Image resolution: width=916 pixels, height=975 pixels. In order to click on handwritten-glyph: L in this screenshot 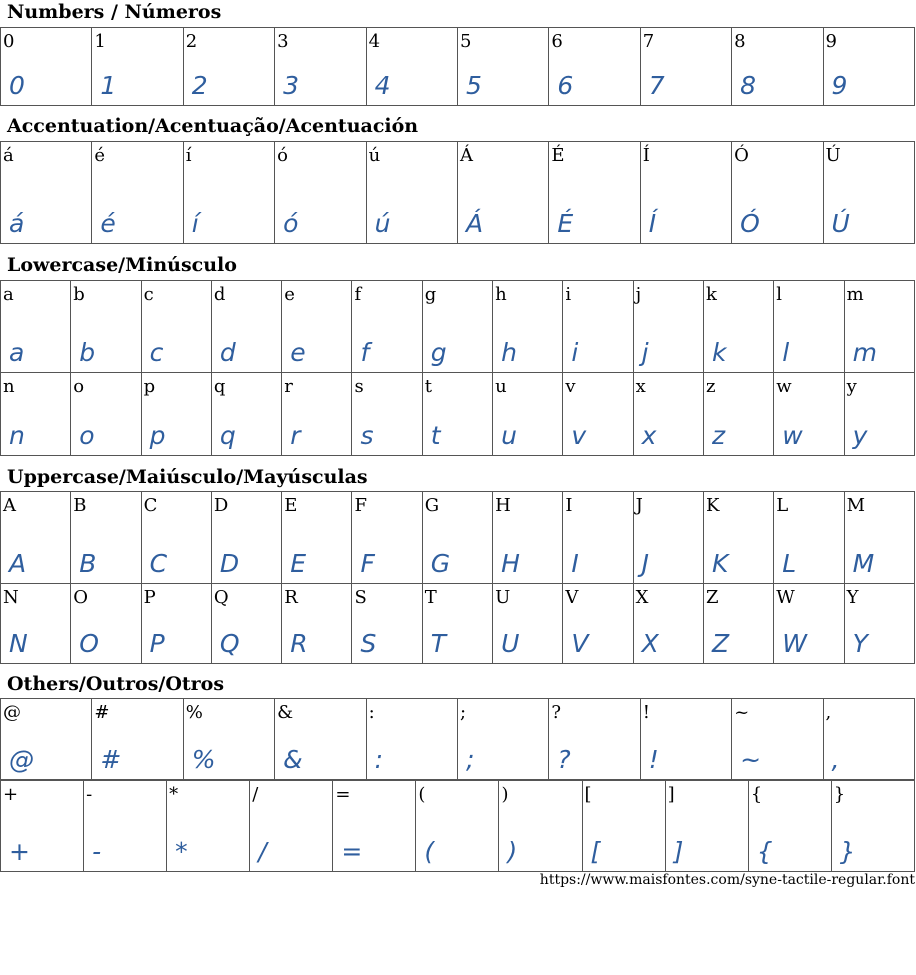, I will do `click(789, 563)`.